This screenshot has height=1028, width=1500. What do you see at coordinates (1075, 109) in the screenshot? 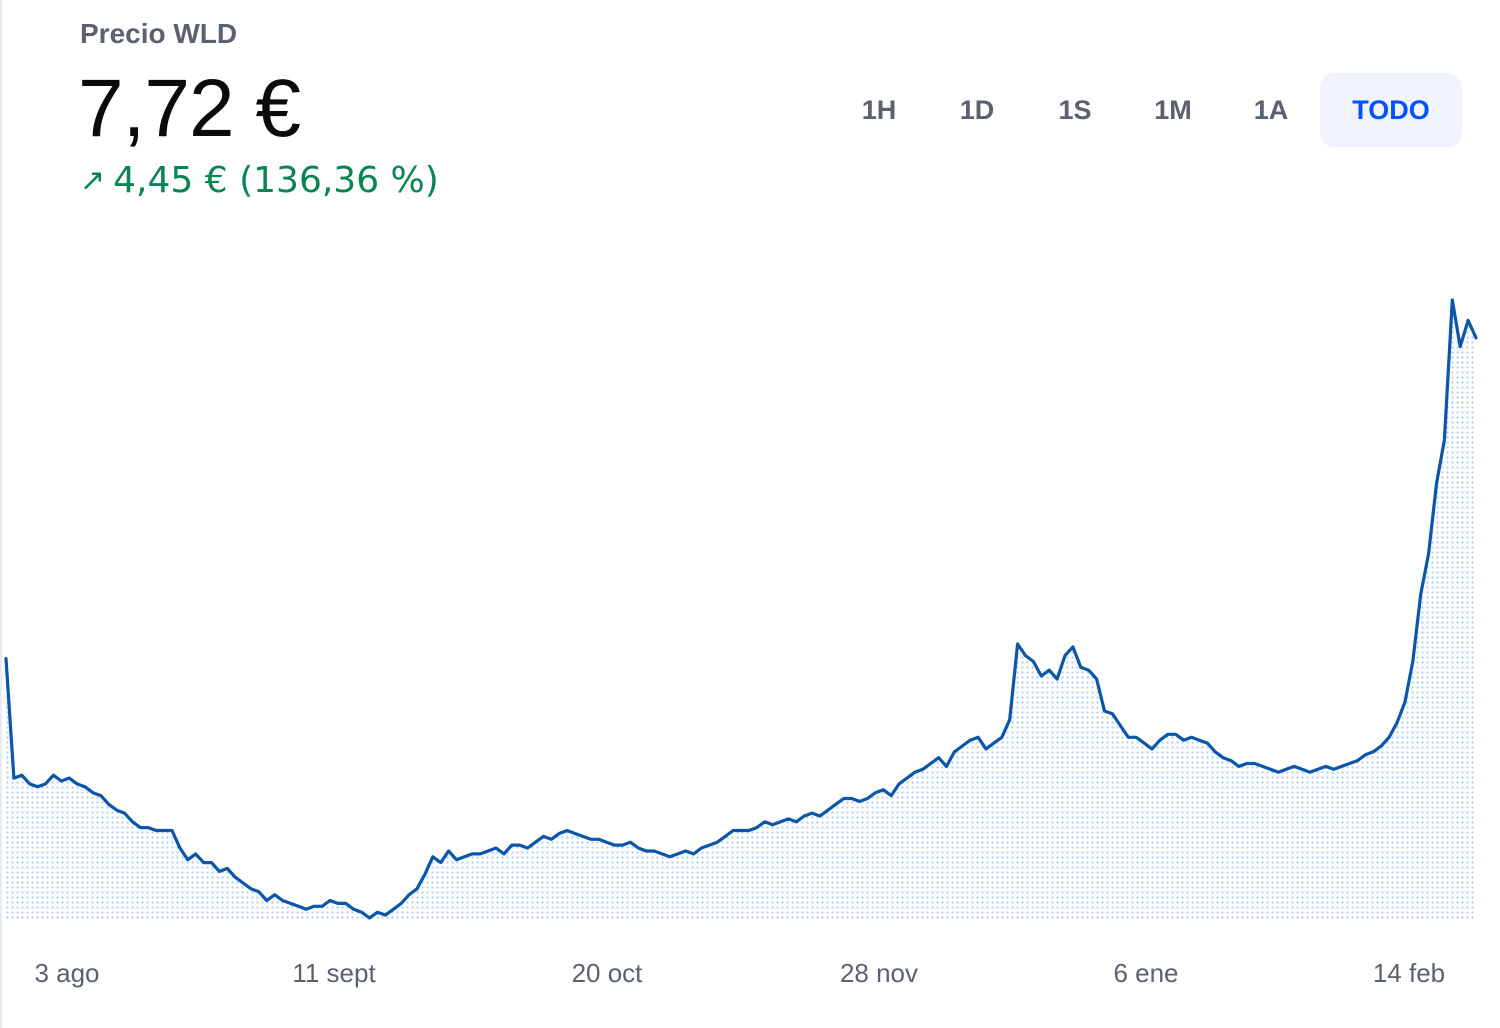
I see `range-button-1s: 1S` at bounding box center [1075, 109].